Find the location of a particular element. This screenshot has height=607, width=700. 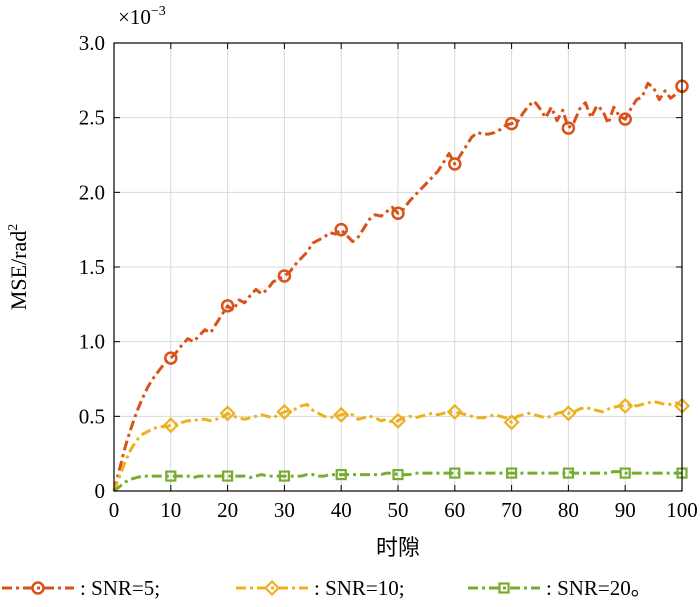

y-tick-label: 1.0 is located at coordinates (92, 342).